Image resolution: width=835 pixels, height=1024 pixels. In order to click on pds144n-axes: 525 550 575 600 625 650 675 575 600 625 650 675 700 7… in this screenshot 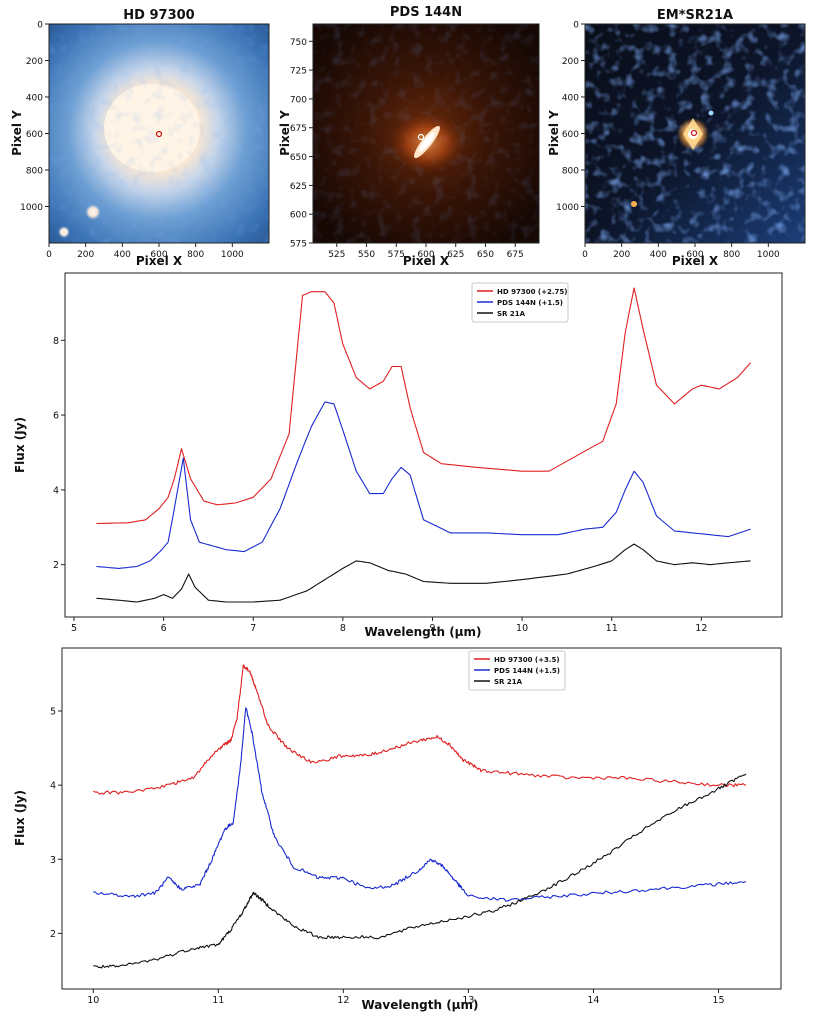, I will do `click(407, 149)`.